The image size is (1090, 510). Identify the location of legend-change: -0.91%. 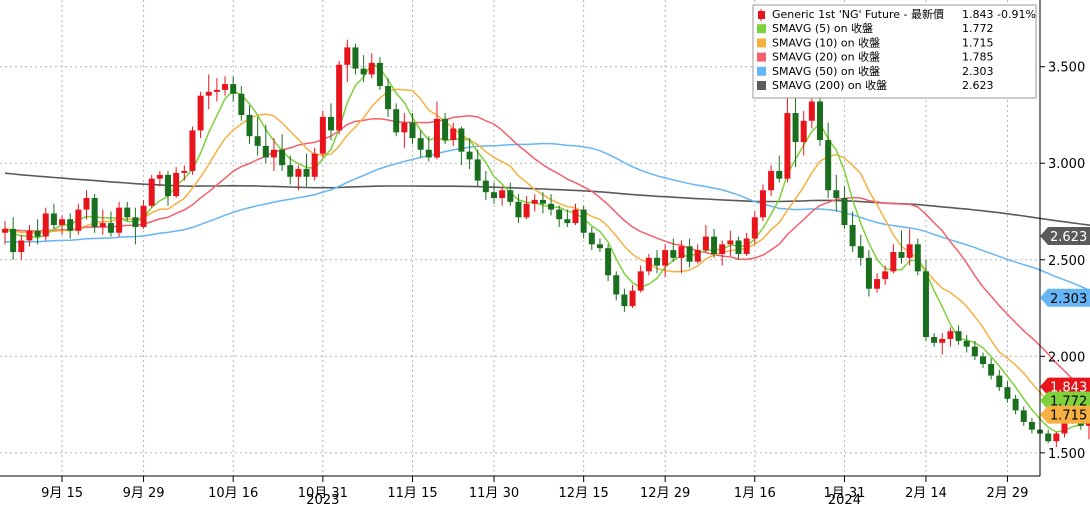
(1016, 14).